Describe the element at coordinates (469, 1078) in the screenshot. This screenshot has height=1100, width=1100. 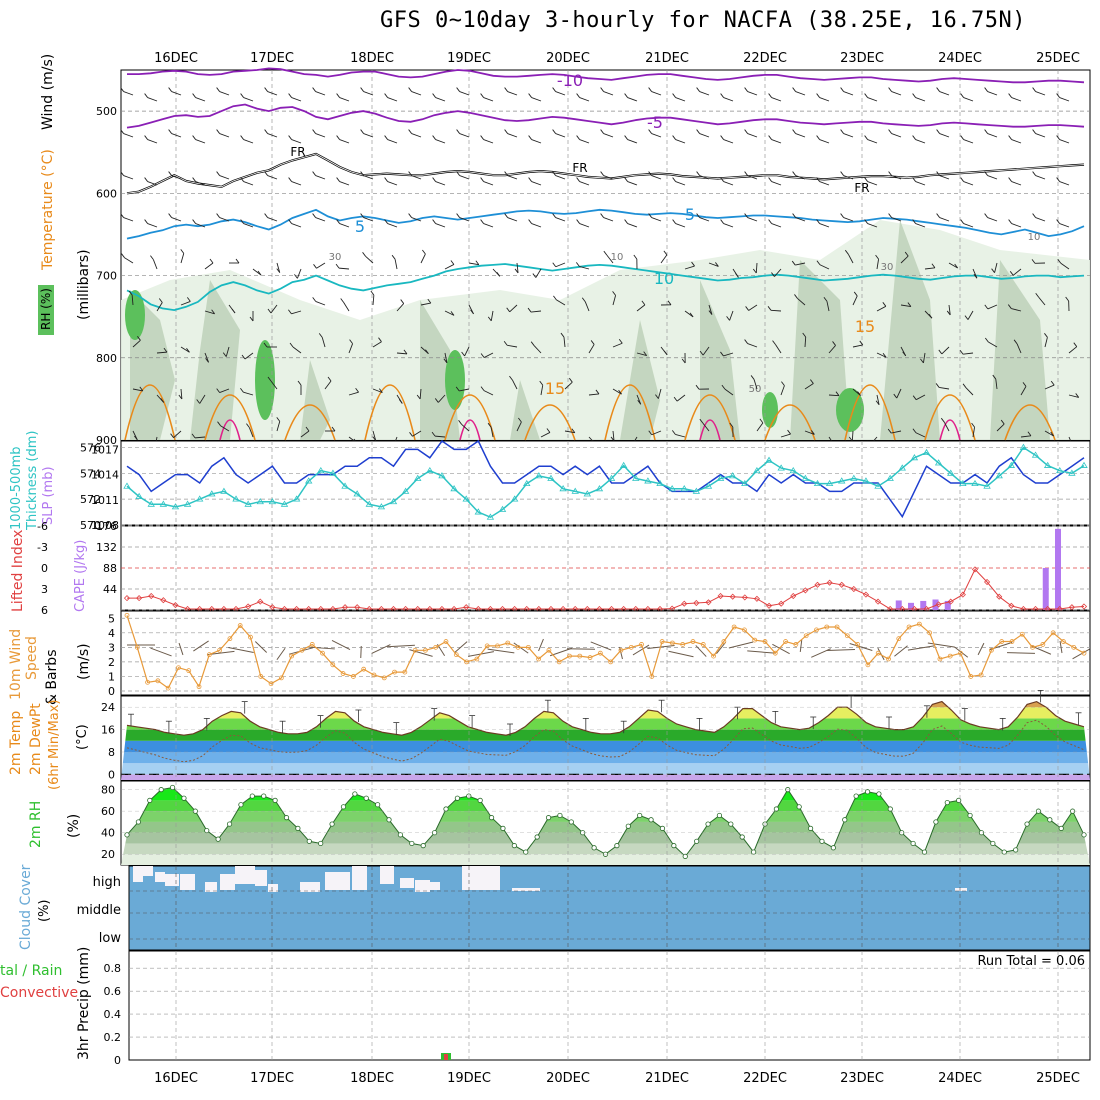
I see `day-label-bottom: 19DEC` at that location.